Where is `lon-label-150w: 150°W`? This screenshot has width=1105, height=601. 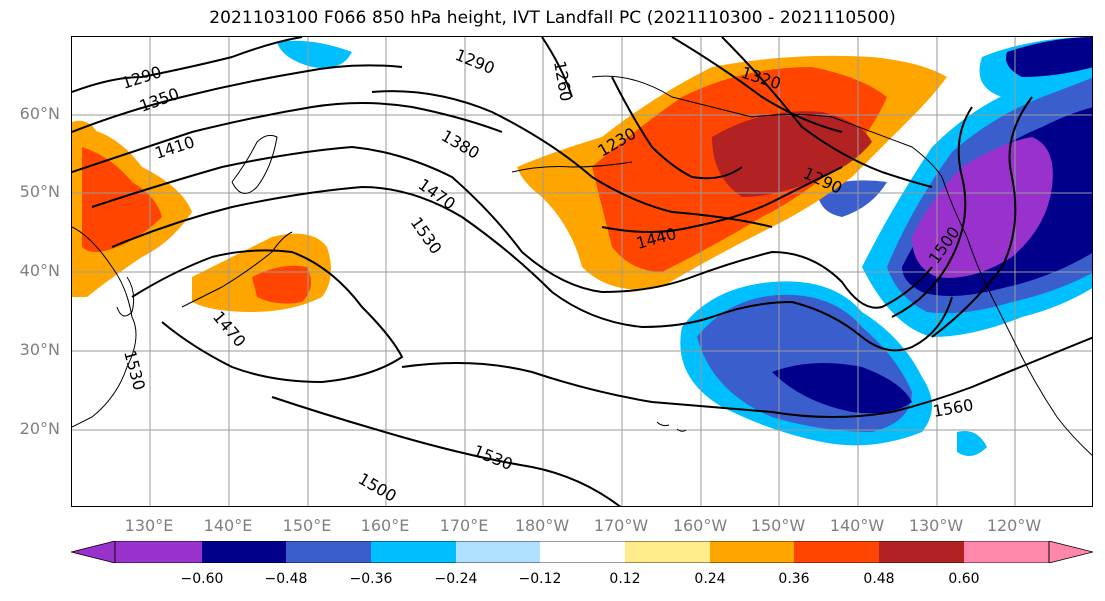 lon-label-150w: 150°W is located at coordinates (778, 525).